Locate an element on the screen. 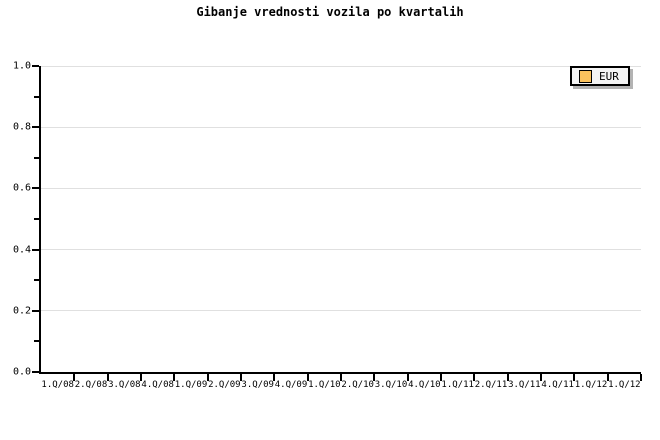  chart-title: Gibanje vrednosti vozila po kvartalih is located at coordinates (330, 12).